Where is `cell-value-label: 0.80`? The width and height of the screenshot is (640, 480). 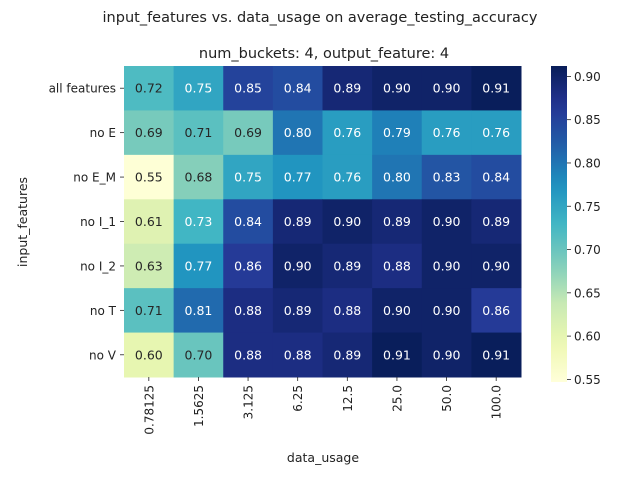 cell-value-label: 0.80 is located at coordinates (298, 132).